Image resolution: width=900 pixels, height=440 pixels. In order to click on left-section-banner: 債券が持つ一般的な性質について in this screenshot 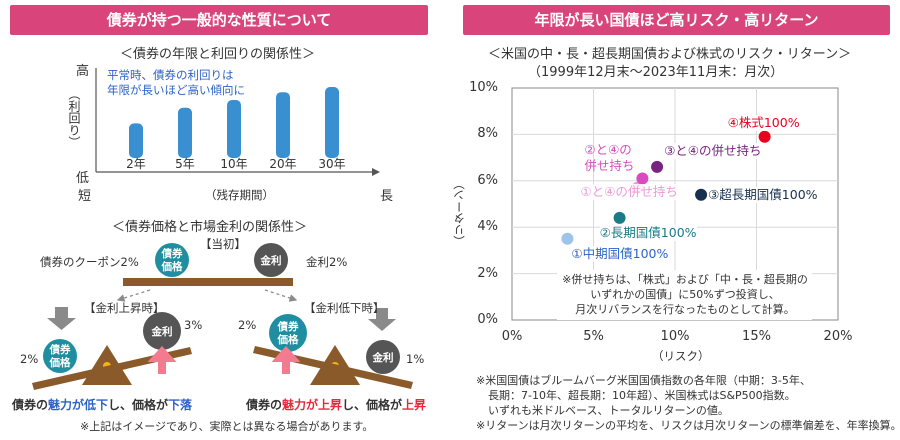, I will do `click(219, 20)`.